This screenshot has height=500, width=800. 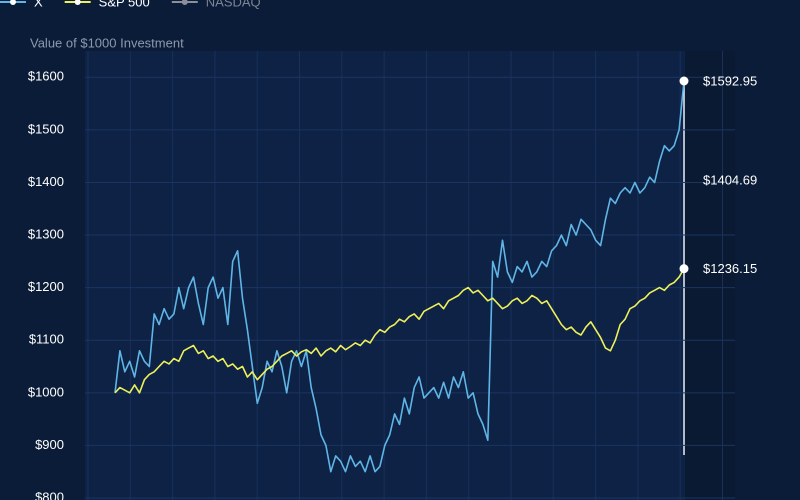 I want to click on y-tick-label: $1200, so click(x=46, y=286).